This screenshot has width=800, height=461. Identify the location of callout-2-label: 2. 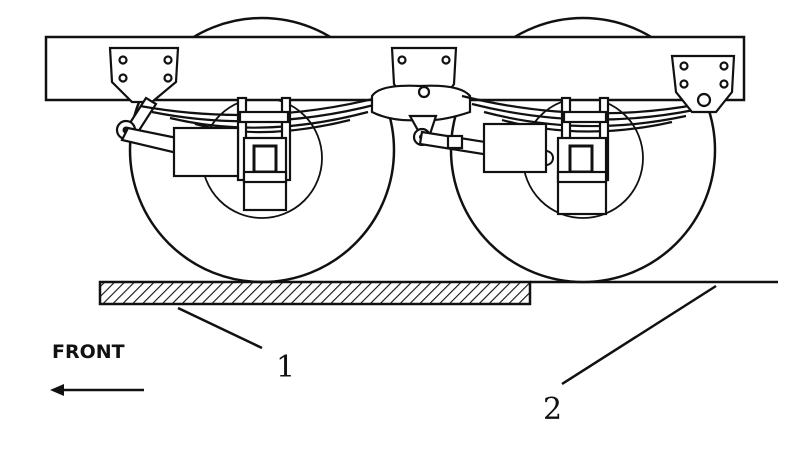
(552, 409).